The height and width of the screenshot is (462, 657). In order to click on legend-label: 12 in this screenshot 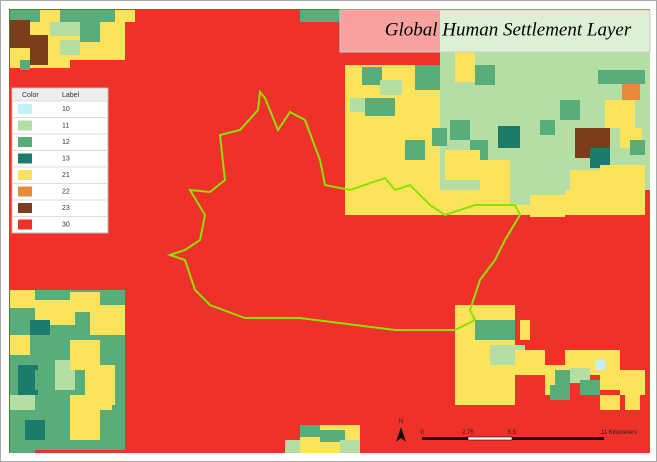, I will do `click(66, 142)`.